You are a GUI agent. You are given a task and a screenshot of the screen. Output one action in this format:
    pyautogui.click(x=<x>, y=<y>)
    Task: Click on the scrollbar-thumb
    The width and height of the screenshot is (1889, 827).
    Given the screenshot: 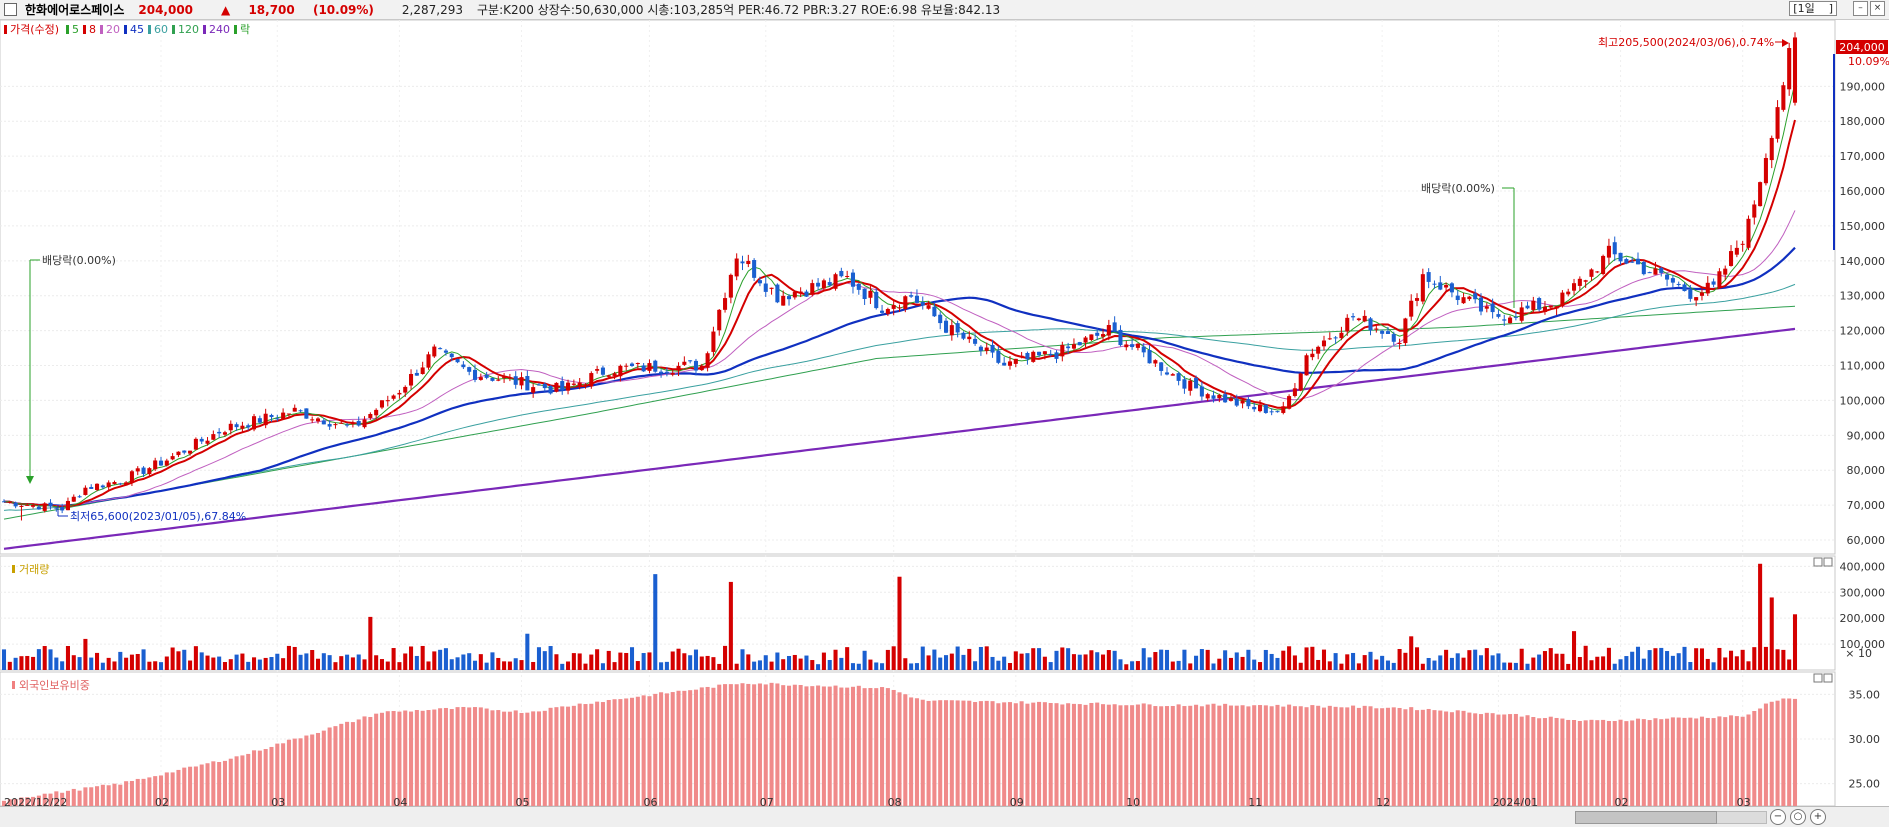 What is the action you would take?
    pyautogui.click(x=1646, y=817)
    